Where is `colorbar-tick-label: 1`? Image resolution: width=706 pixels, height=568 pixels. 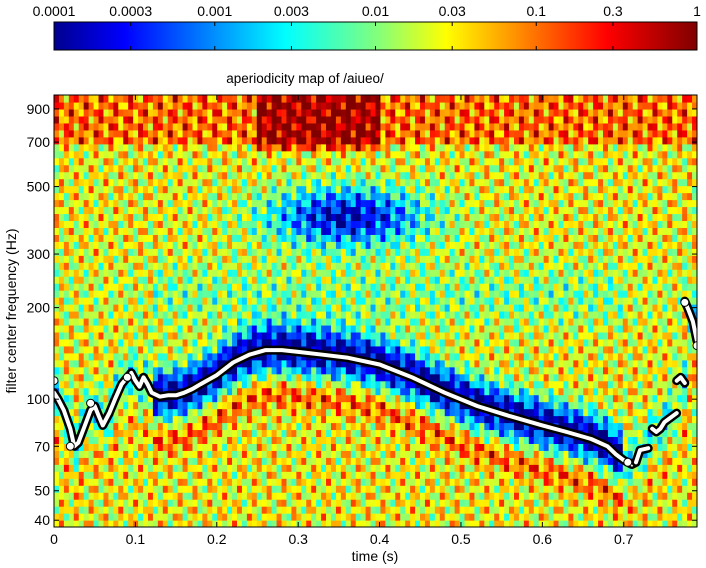 colorbar-tick-label: 1 is located at coordinates (697, 11).